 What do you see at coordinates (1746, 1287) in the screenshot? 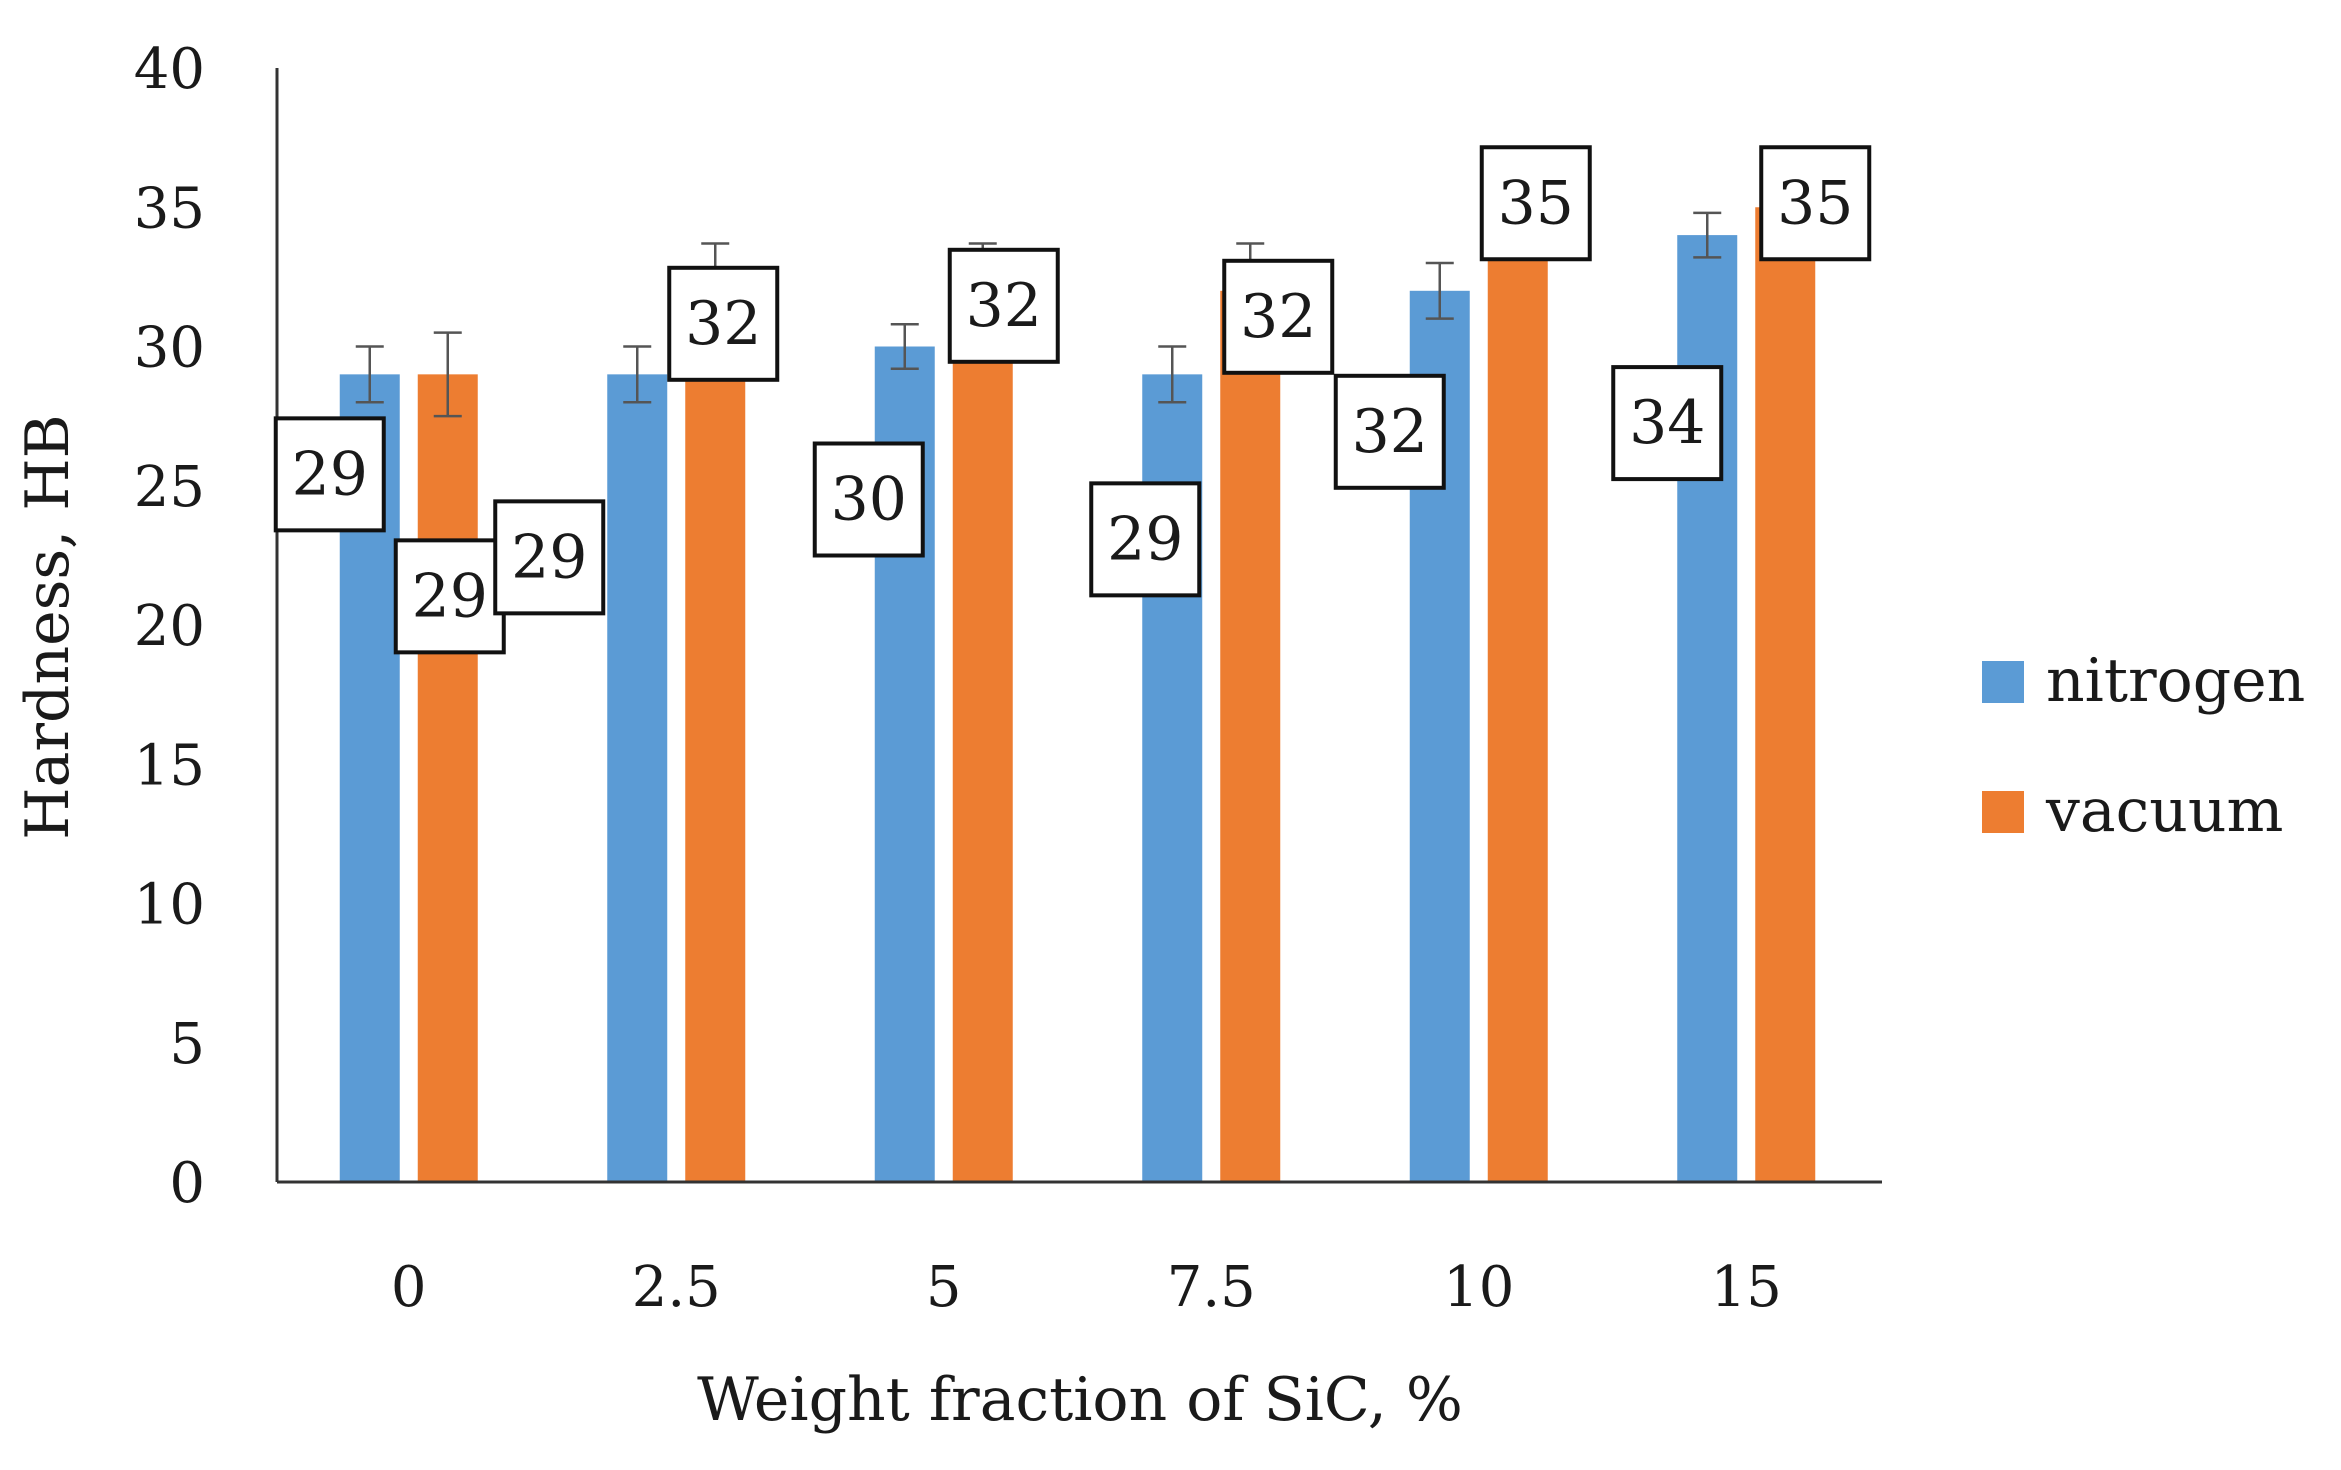
I see `x-tick-label: 15` at bounding box center [1746, 1287].